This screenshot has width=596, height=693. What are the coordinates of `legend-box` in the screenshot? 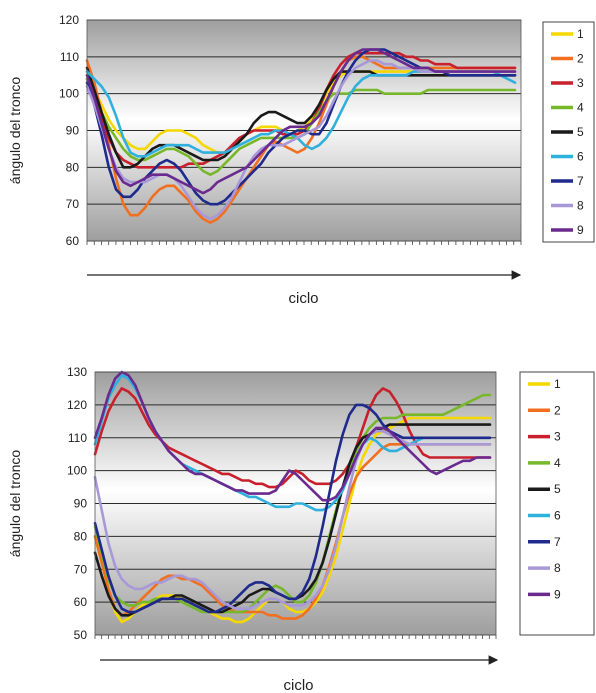 It's located at (557, 503).